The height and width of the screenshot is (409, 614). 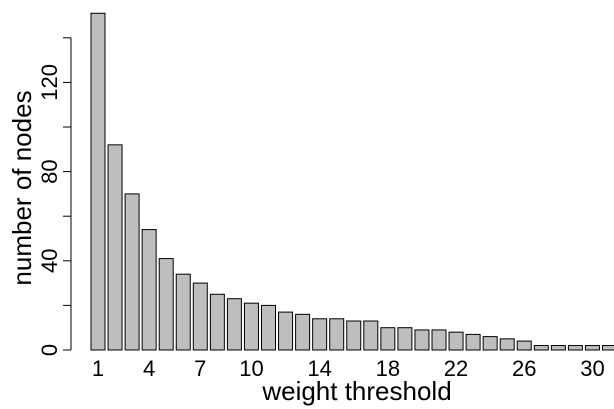 What do you see at coordinates (49, 171) in the screenshot?
I see `y-tick-label-80: 80` at bounding box center [49, 171].